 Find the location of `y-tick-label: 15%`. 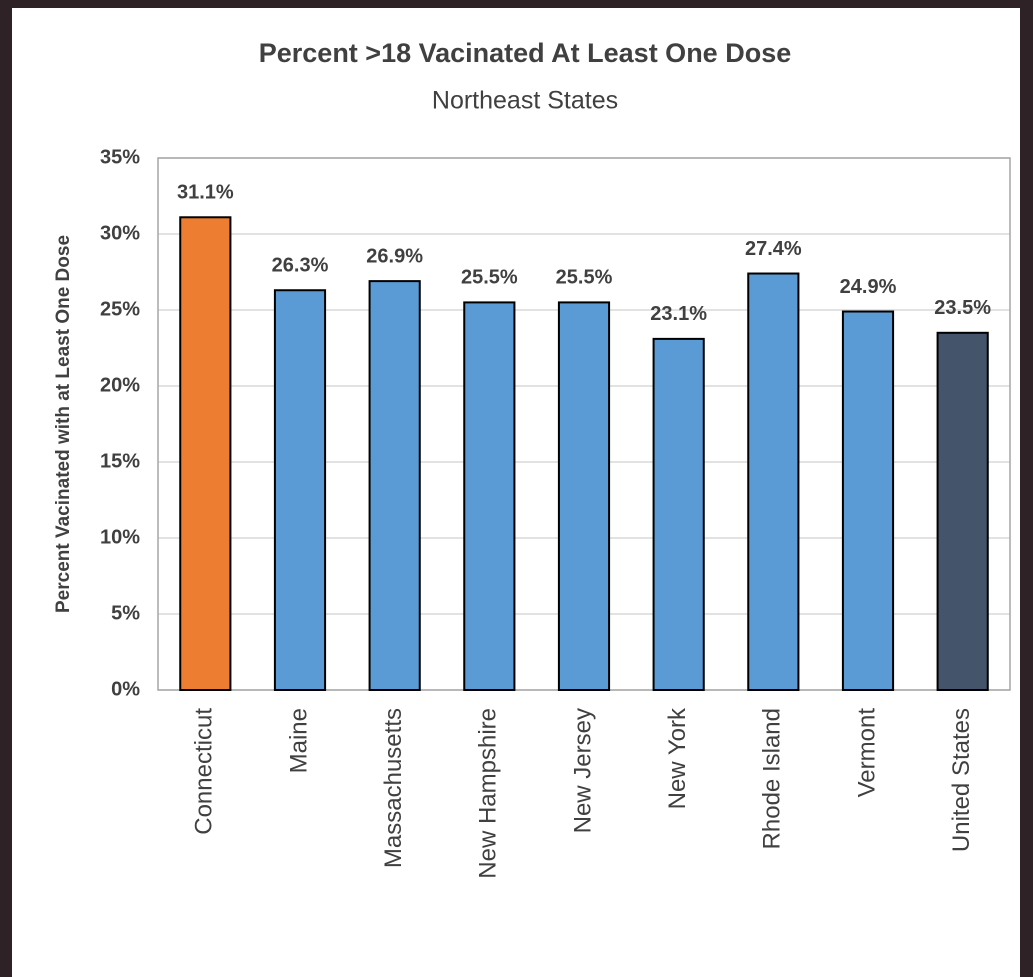

y-tick-label: 15% is located at coordinates (120, 461).